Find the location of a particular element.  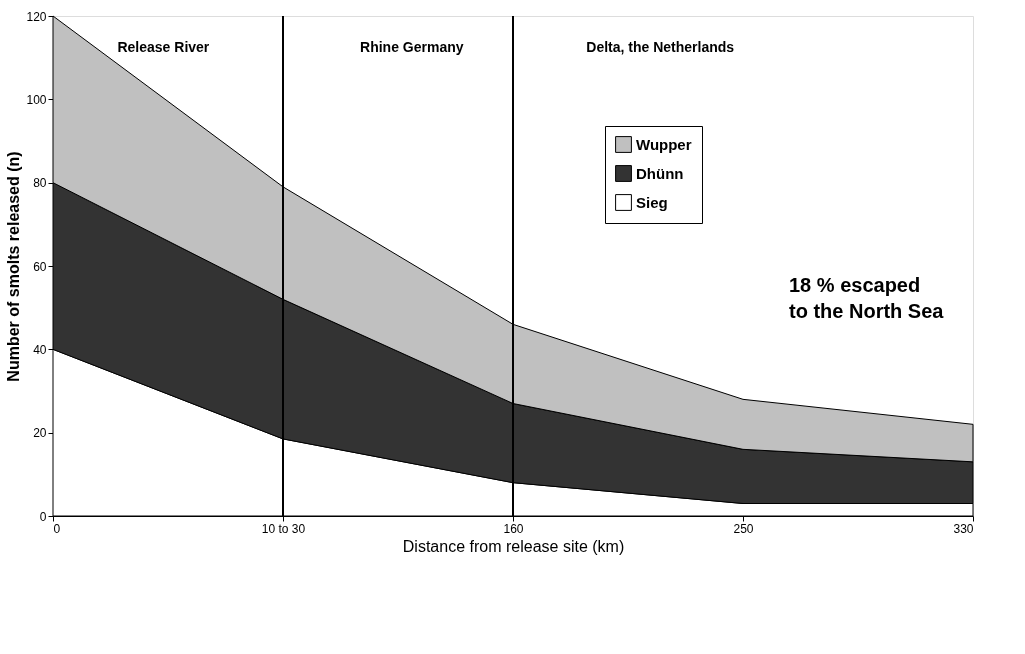

y-tick-label: 40 is located at coordinates (40, 349).